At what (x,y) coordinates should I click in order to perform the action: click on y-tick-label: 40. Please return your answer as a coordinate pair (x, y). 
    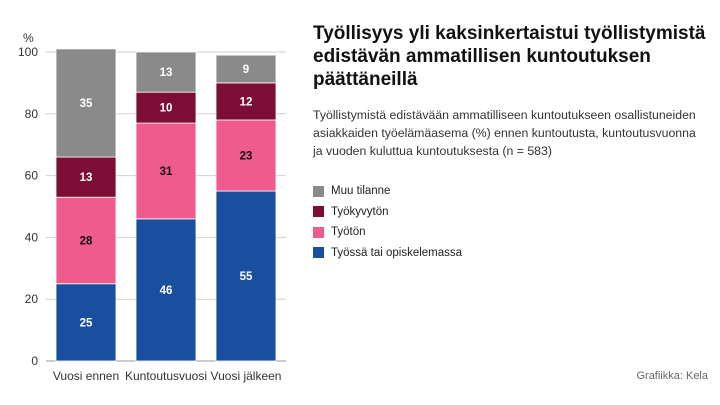
    Looking at the image, I should click on (32, 237).